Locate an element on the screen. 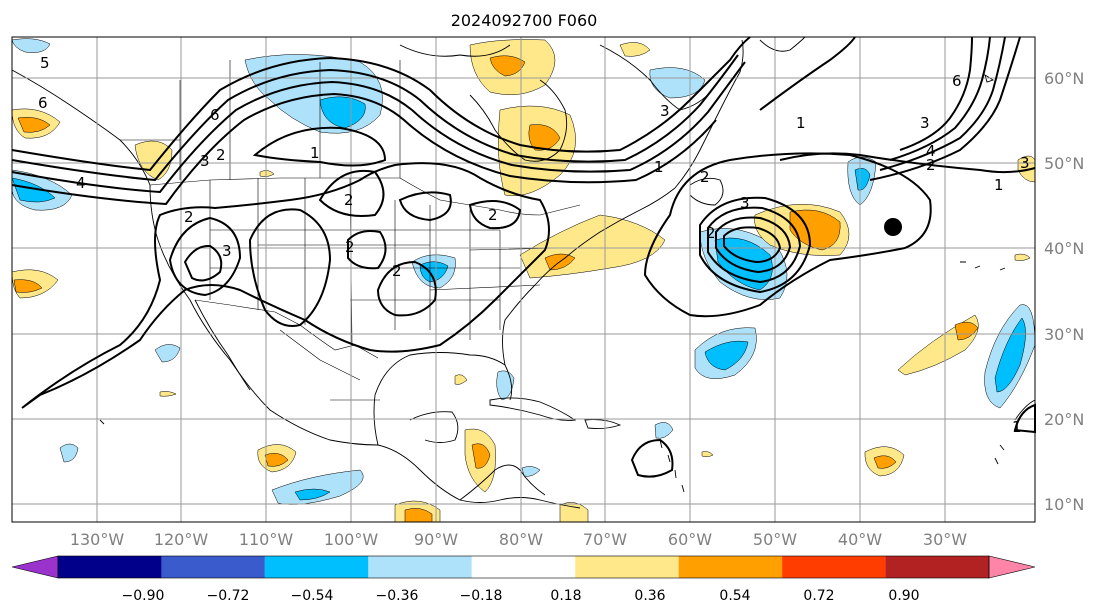 The width and height of the screenshot is (1105, 615). lon-label: 130°W is located at coordinates (97, 539).